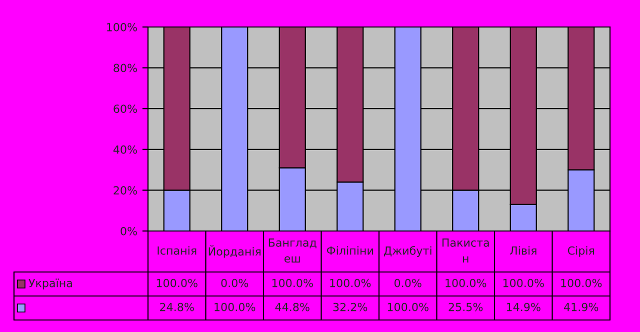 This screenshot has height=332, width=640. What do you see at coordinates (125, 68) in the screenshot?
I see `y-tick-label: 80%` at bounding box center [125, 68].